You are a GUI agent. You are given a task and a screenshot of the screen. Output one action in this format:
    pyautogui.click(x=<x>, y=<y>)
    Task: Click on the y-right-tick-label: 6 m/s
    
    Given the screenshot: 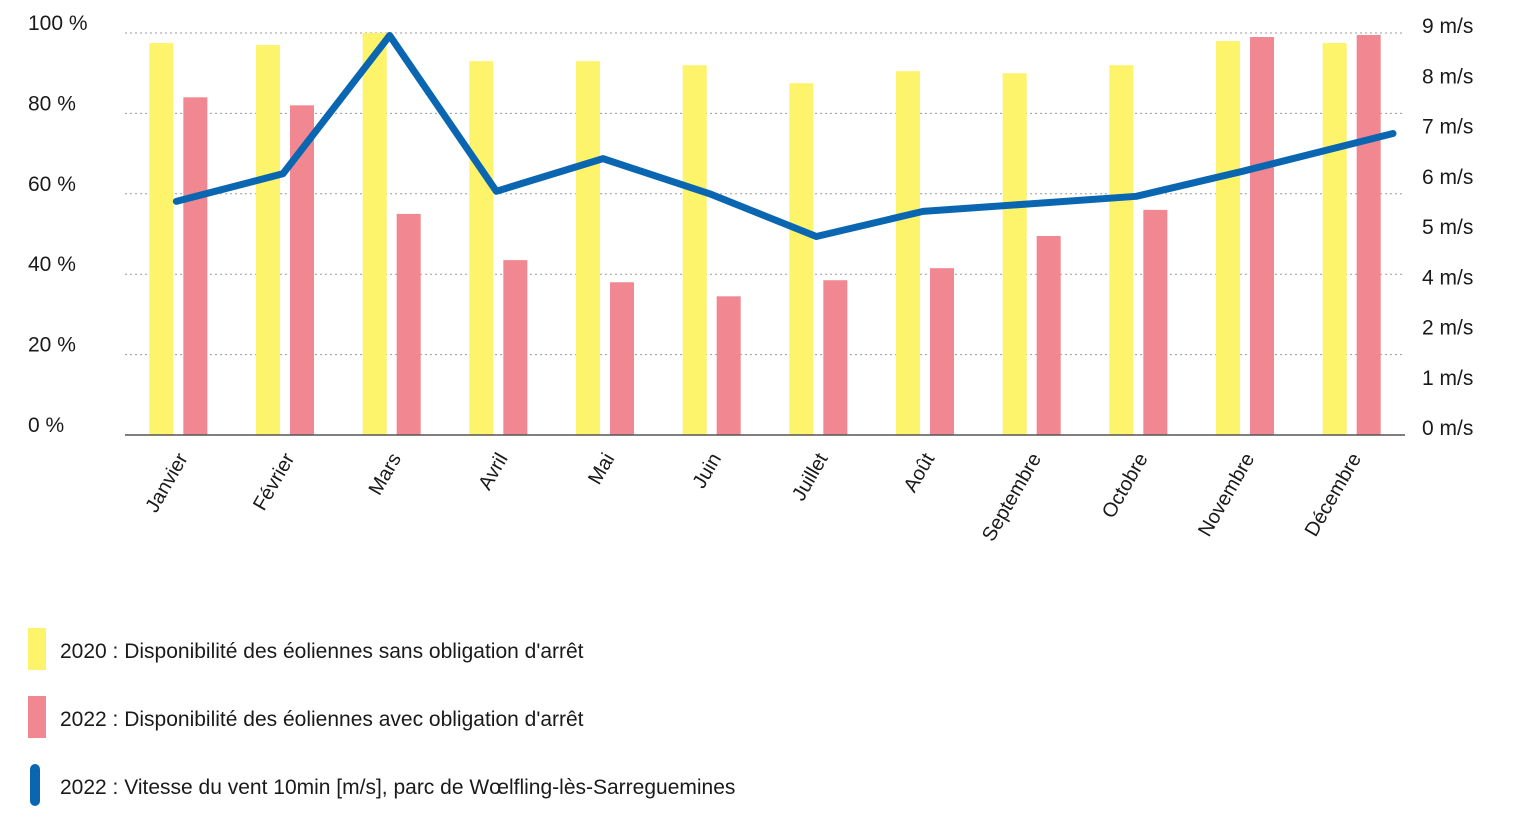 What is the action you would take?
    pyautogui.click(x=1447, y=177)
    